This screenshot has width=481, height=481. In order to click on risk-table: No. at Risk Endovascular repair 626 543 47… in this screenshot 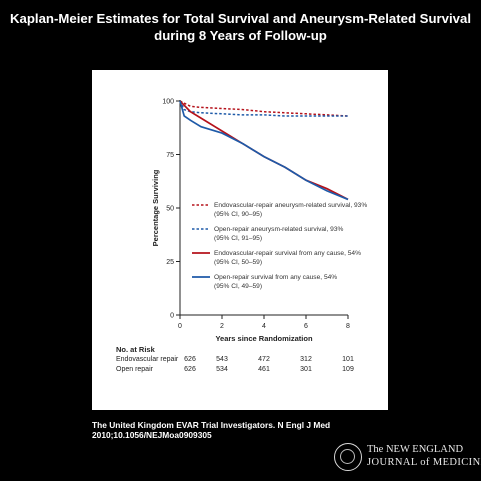, I will do `click(246, 360)`.